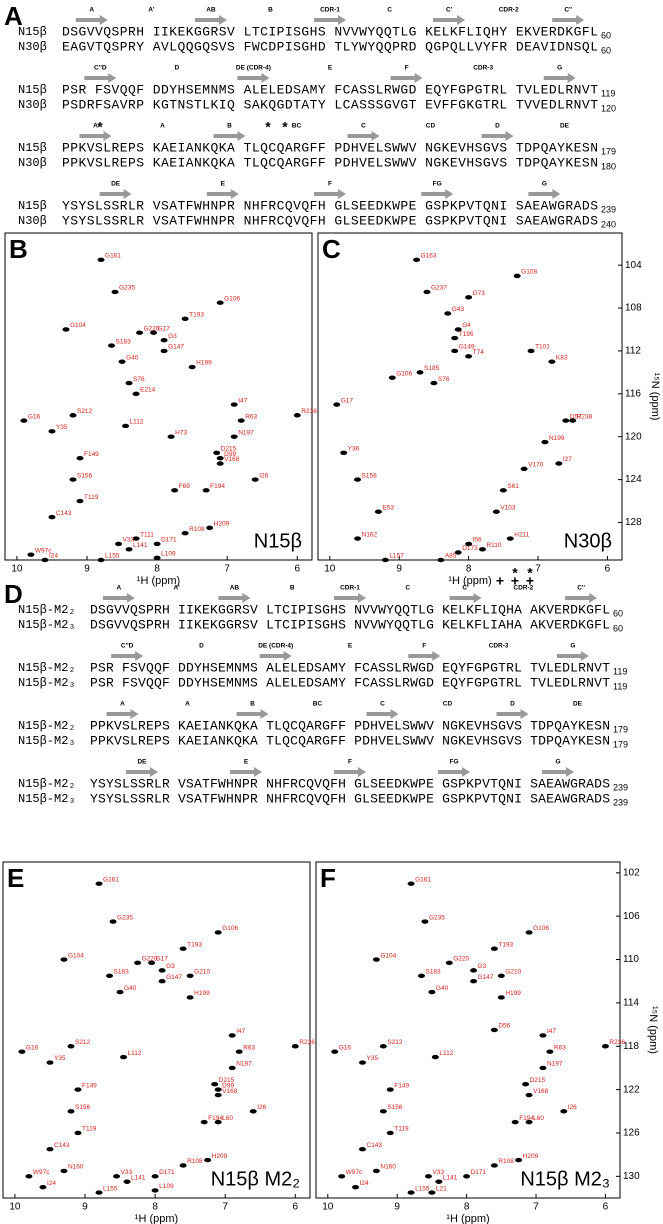 Image resolution: width=663 pixels, height=1224 pixels. What do you see at coordinates (32, 105) in the screenshot?
I see `row-name: N30β` at bounding box center [32, 105].